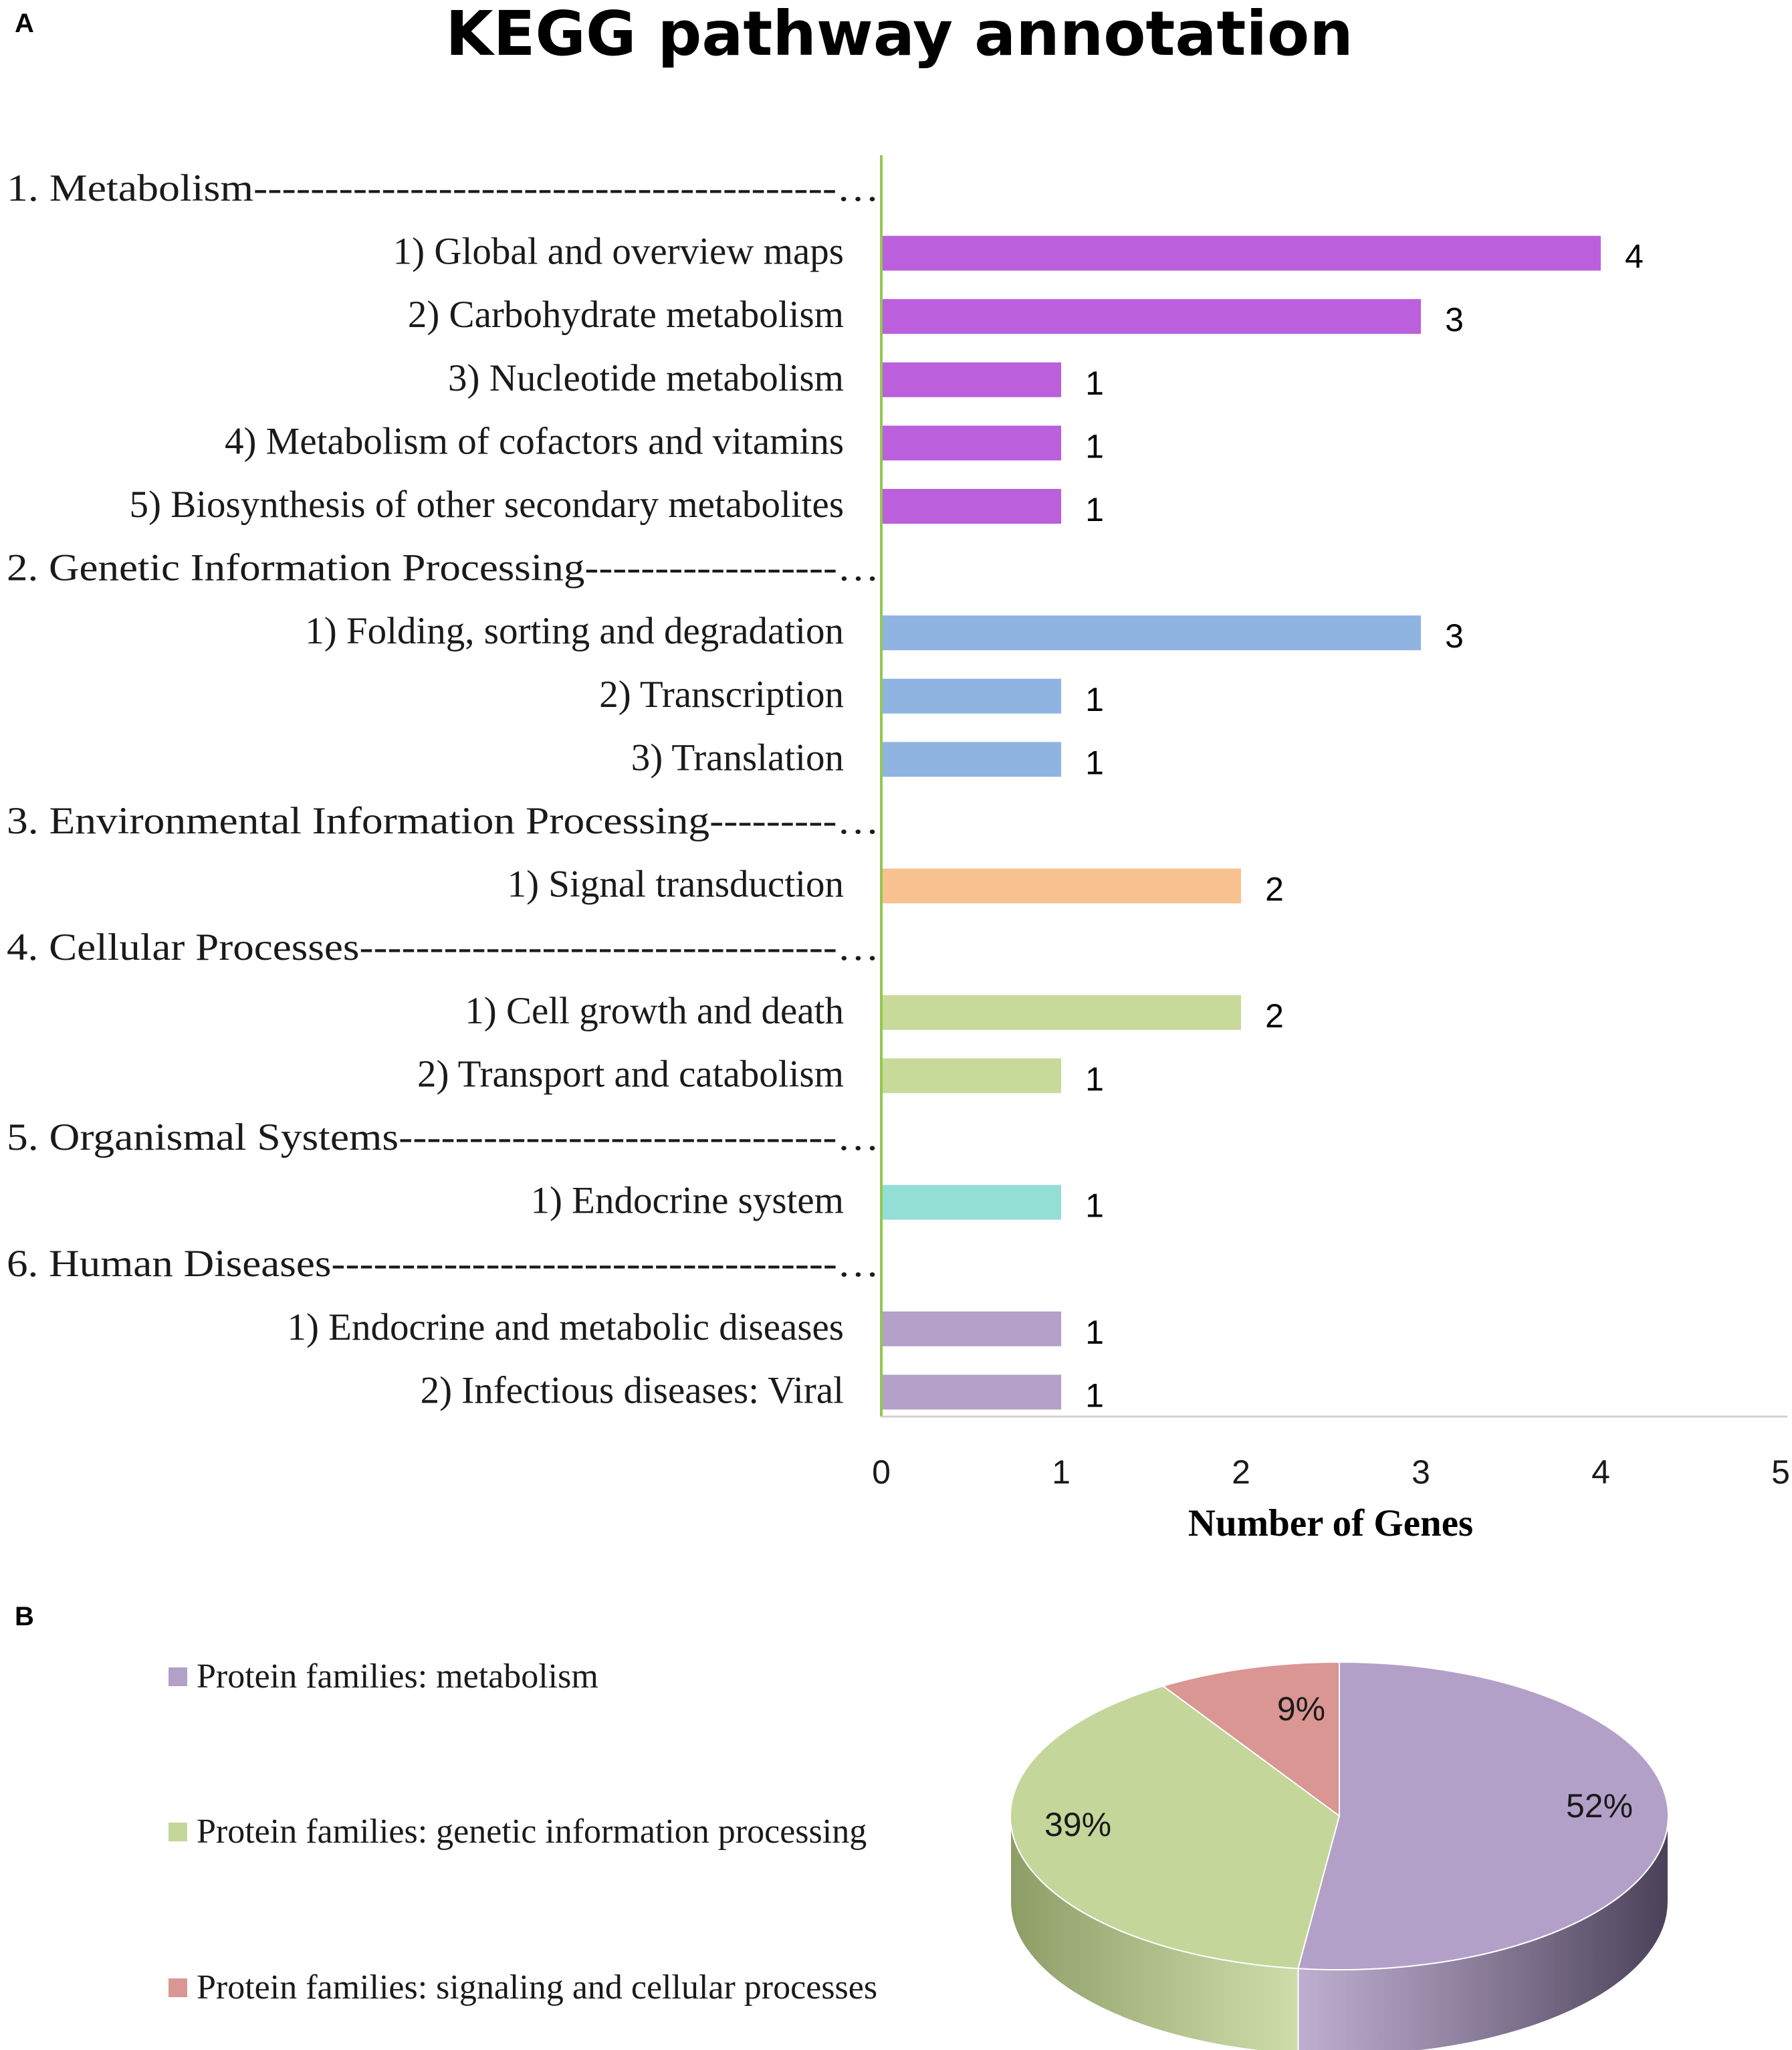 This screenshot has width=1792, height=2050. I want to click on legend-label: Protein families: metabolism, so click(397, 1676).